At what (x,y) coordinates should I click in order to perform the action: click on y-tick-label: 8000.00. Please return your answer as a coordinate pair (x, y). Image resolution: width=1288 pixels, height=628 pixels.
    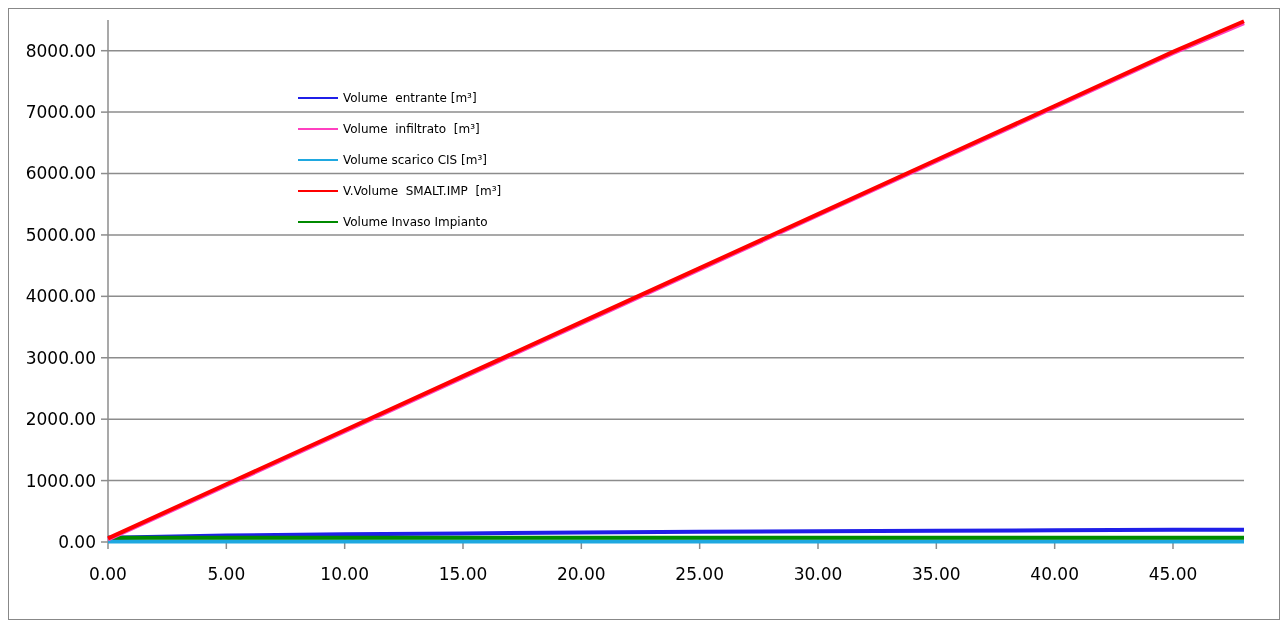
    Looking at the image, I should click on (60, 50).